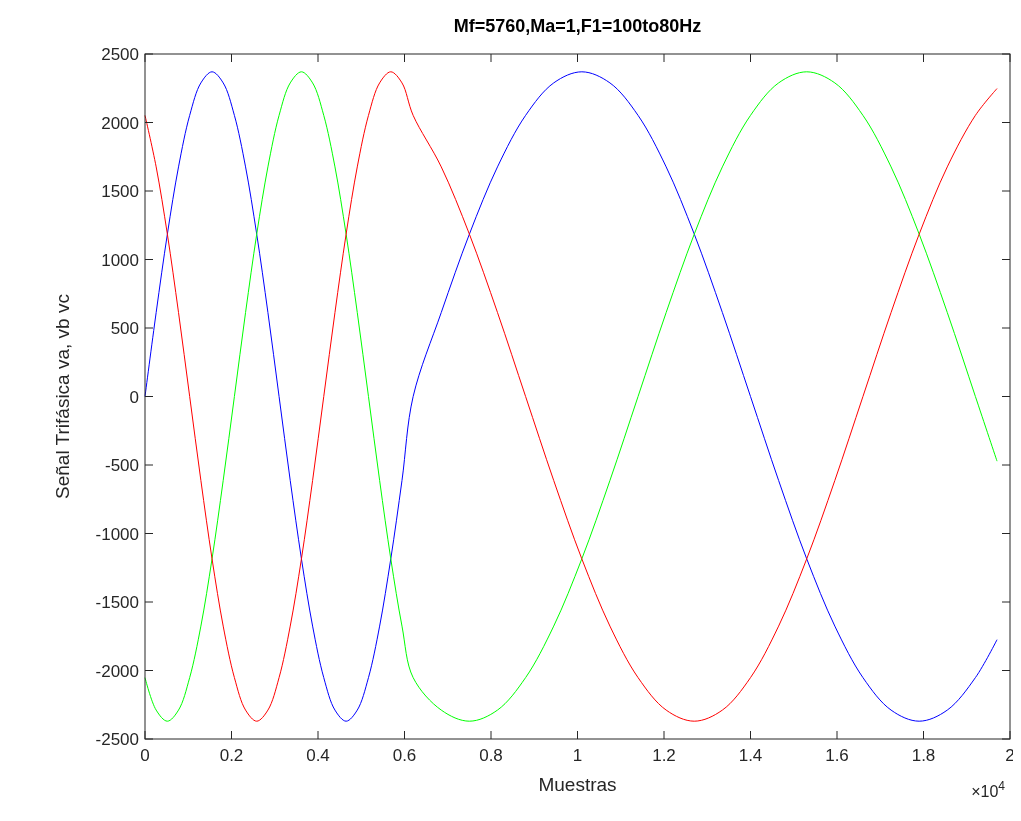  What do you see at coordinates (577, 784) in the screenshot?
I see `x-axis-title: Muestras` at bounding box center [577, 784].